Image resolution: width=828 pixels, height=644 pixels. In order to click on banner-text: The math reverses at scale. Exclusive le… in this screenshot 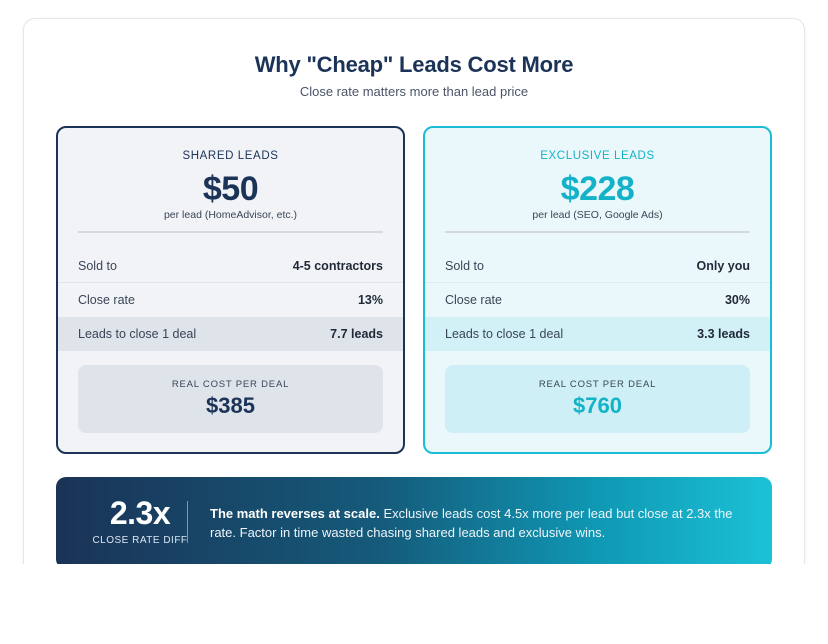, I will do `click(482, 523)`.